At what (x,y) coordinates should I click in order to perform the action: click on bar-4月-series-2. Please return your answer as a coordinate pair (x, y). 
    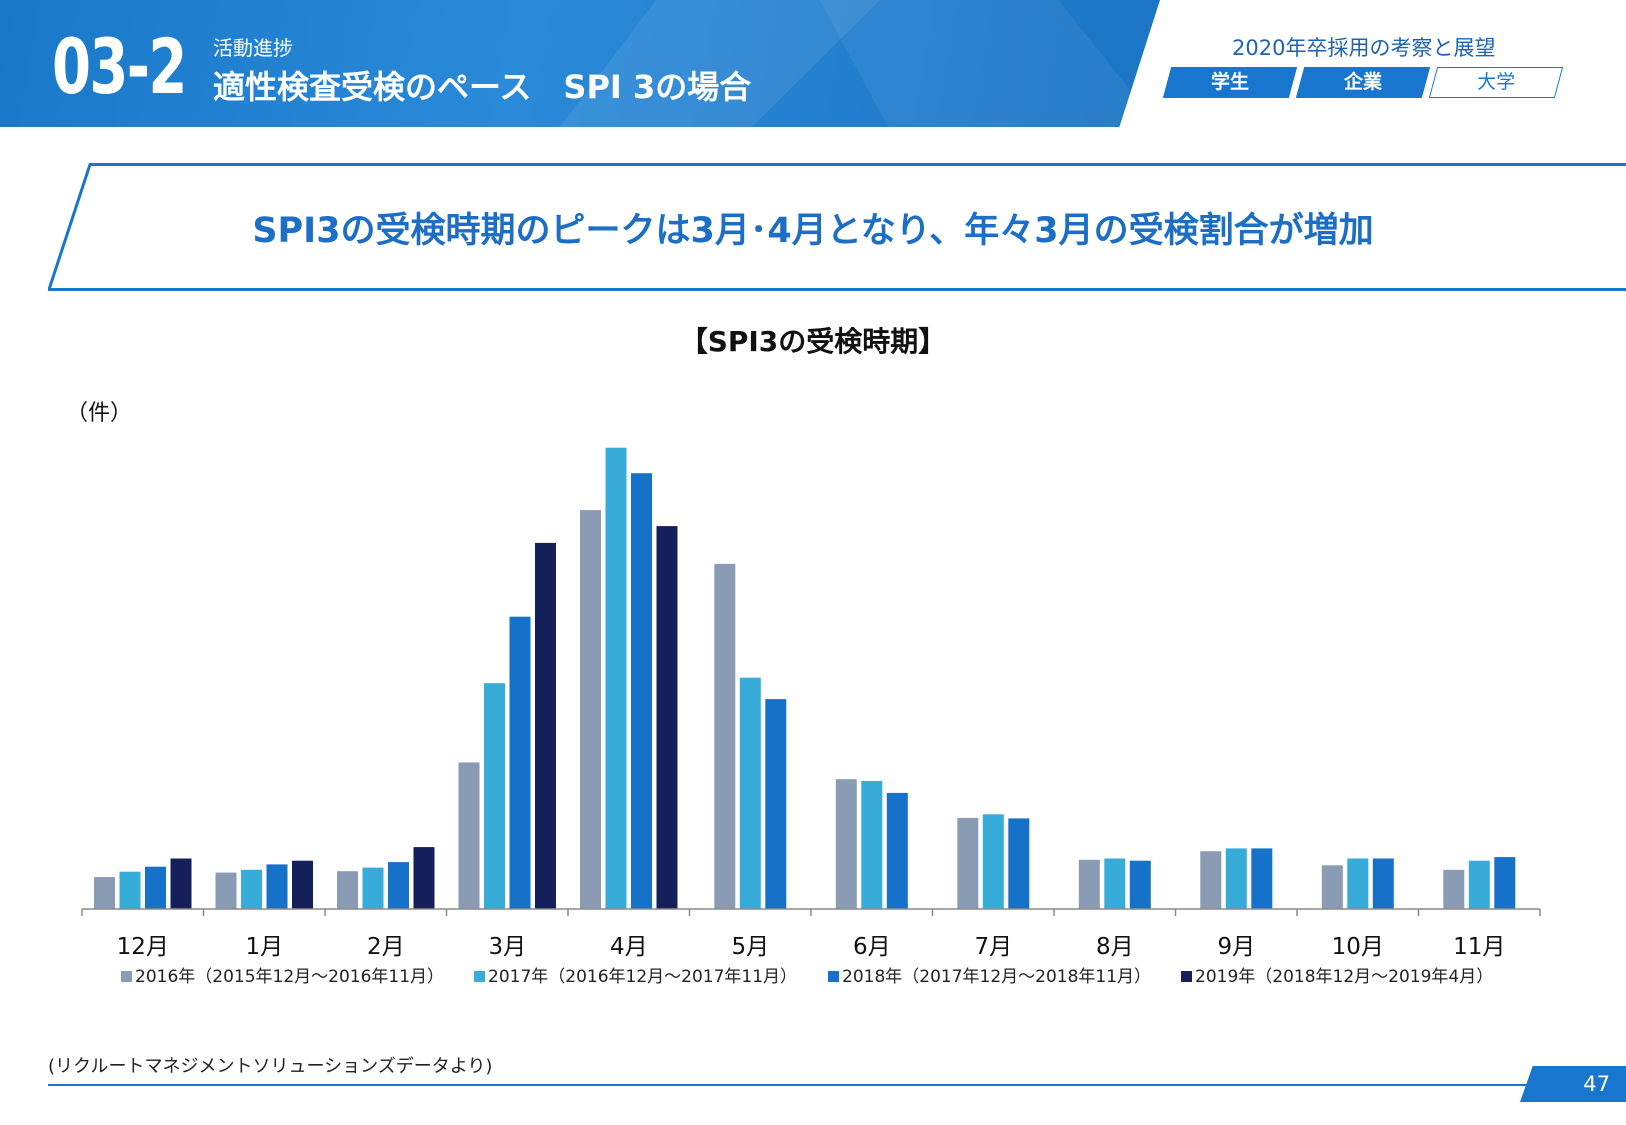
    Looking at the image, I should click on (616, 678).